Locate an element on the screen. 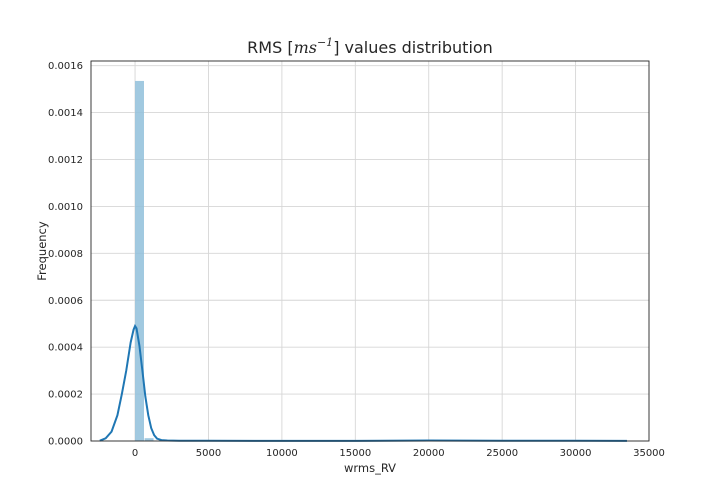 This screenshot has width=720, height=504. x-axis-label: wrms_RV is located at coordinates (370, 468).